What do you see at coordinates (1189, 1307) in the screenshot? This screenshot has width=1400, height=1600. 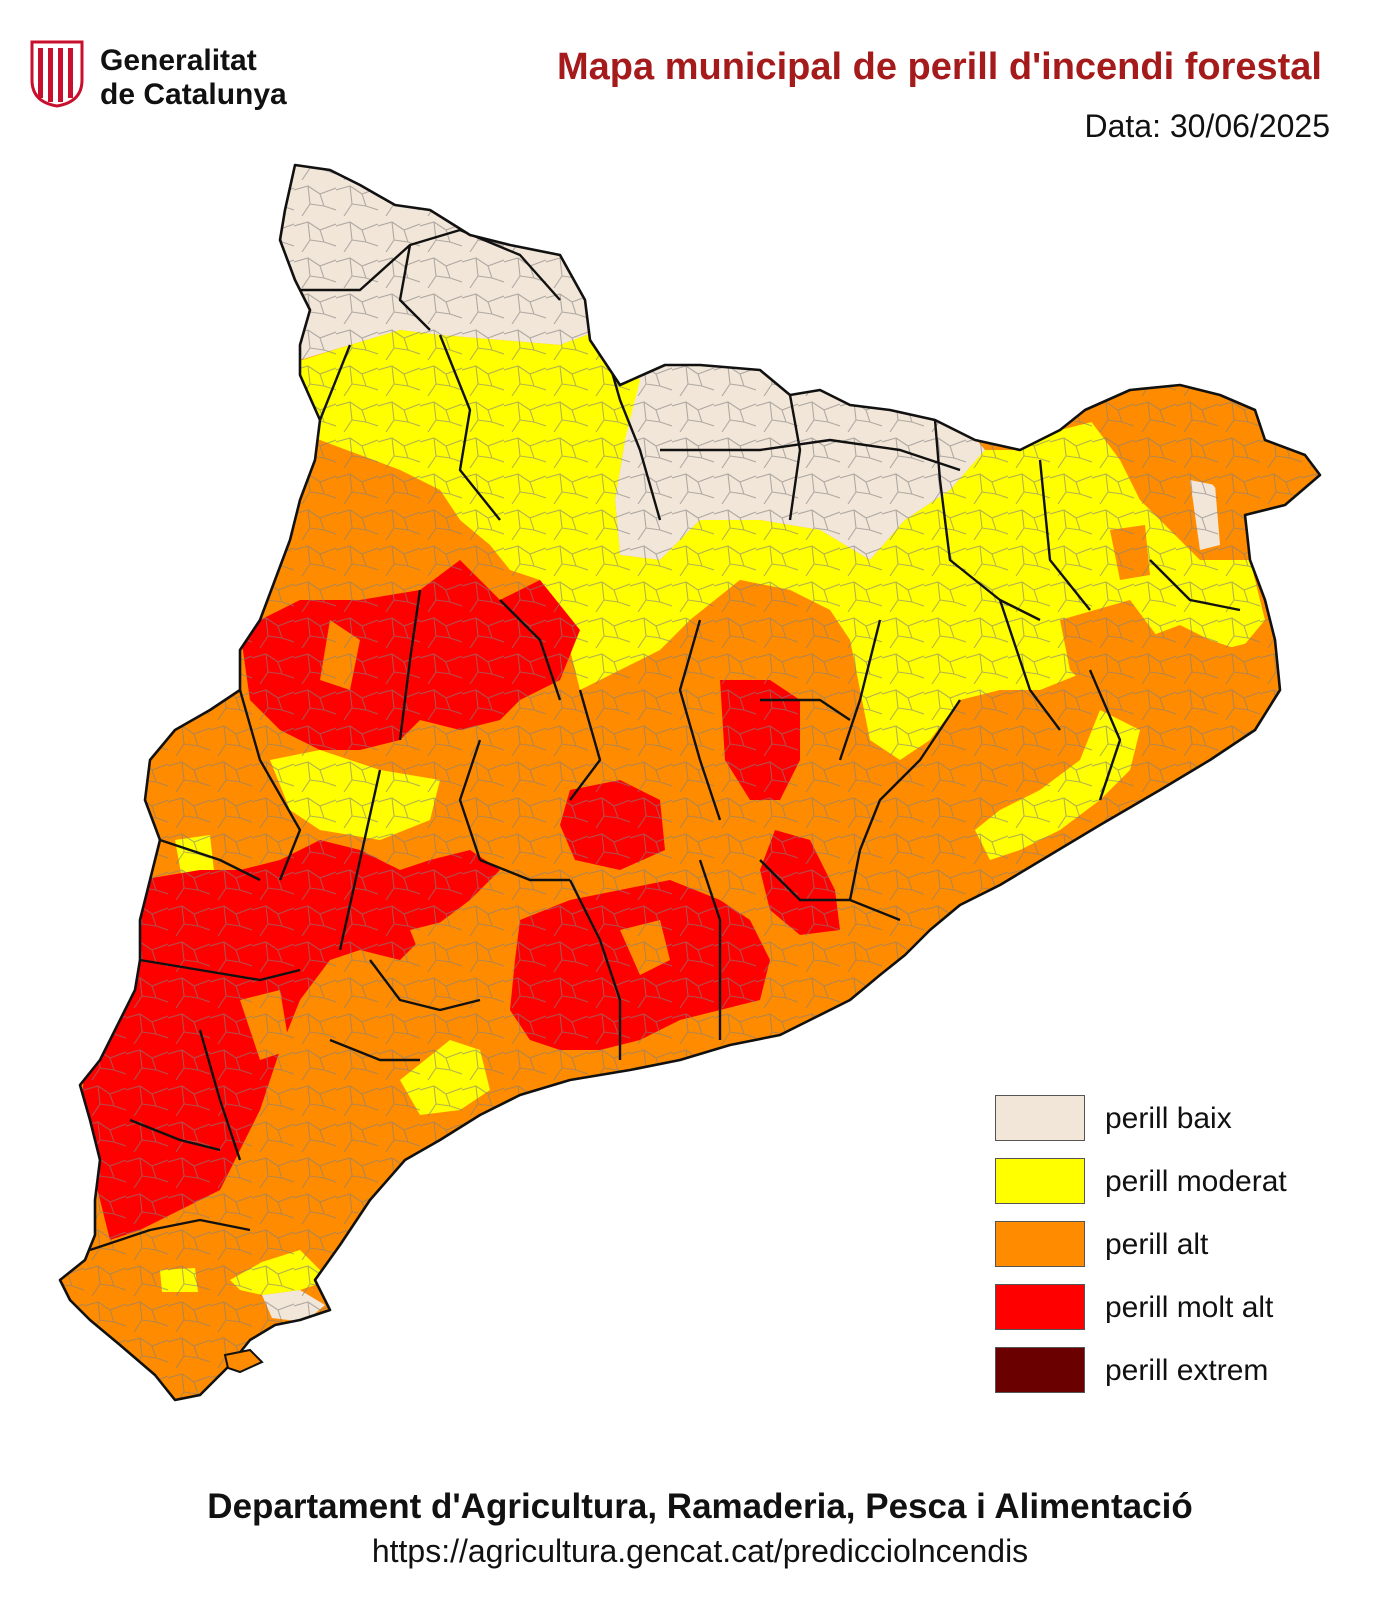 I see `legend-label-very-high: perill molt alt` at bounding box center [1189, 1307].